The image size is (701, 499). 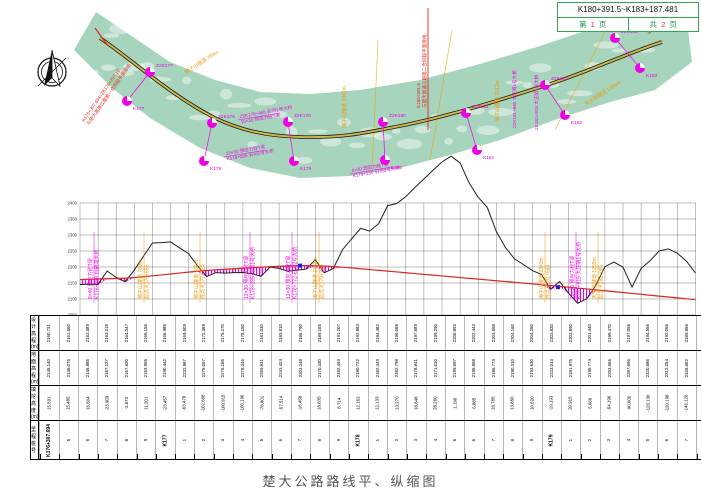 What do you see at coordinates (106, 333) in the screenshot?
I see `value-cell: 2163.218` at bounding box center [106, 333].